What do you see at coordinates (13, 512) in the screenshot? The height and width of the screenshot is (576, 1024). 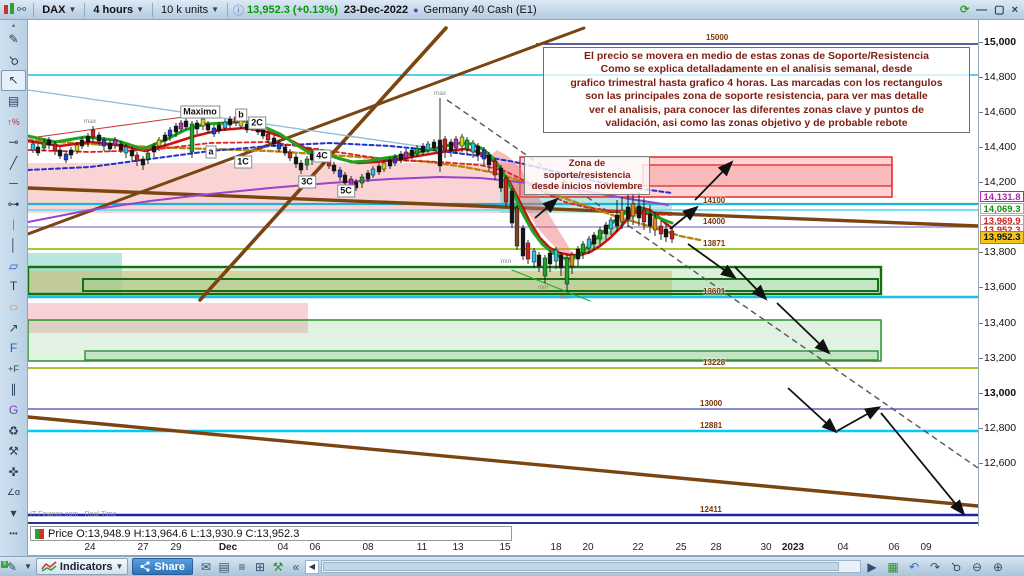 I see `collapse-down-icon: ▾` at bounding box center [13, 512].